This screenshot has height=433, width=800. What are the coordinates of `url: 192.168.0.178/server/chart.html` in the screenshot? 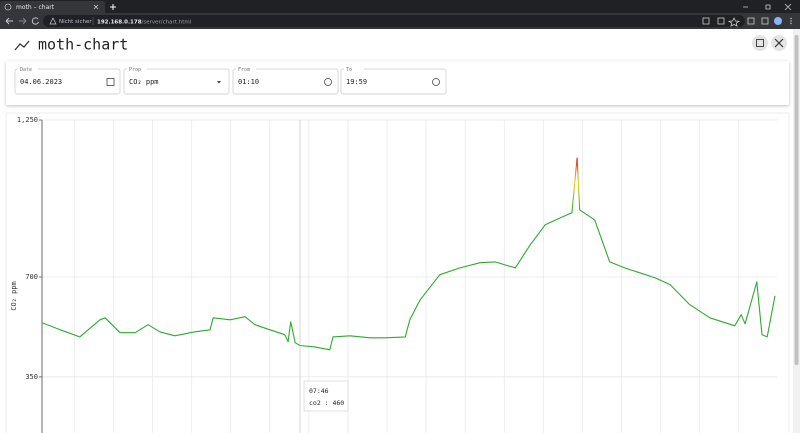 It's located at (144, 22).